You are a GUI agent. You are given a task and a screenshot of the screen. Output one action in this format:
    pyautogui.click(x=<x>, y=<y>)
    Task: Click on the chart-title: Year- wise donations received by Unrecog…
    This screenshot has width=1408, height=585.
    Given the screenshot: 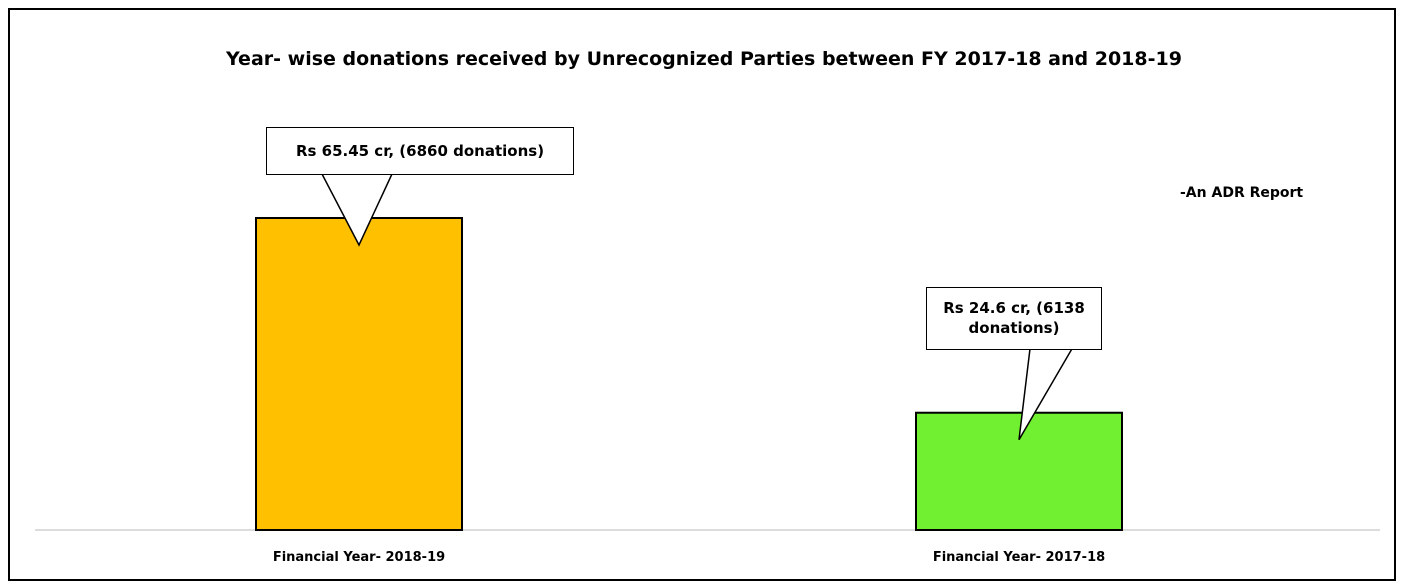 What is the action you would take?
    pyautogui.click(x=704, y=59)
    